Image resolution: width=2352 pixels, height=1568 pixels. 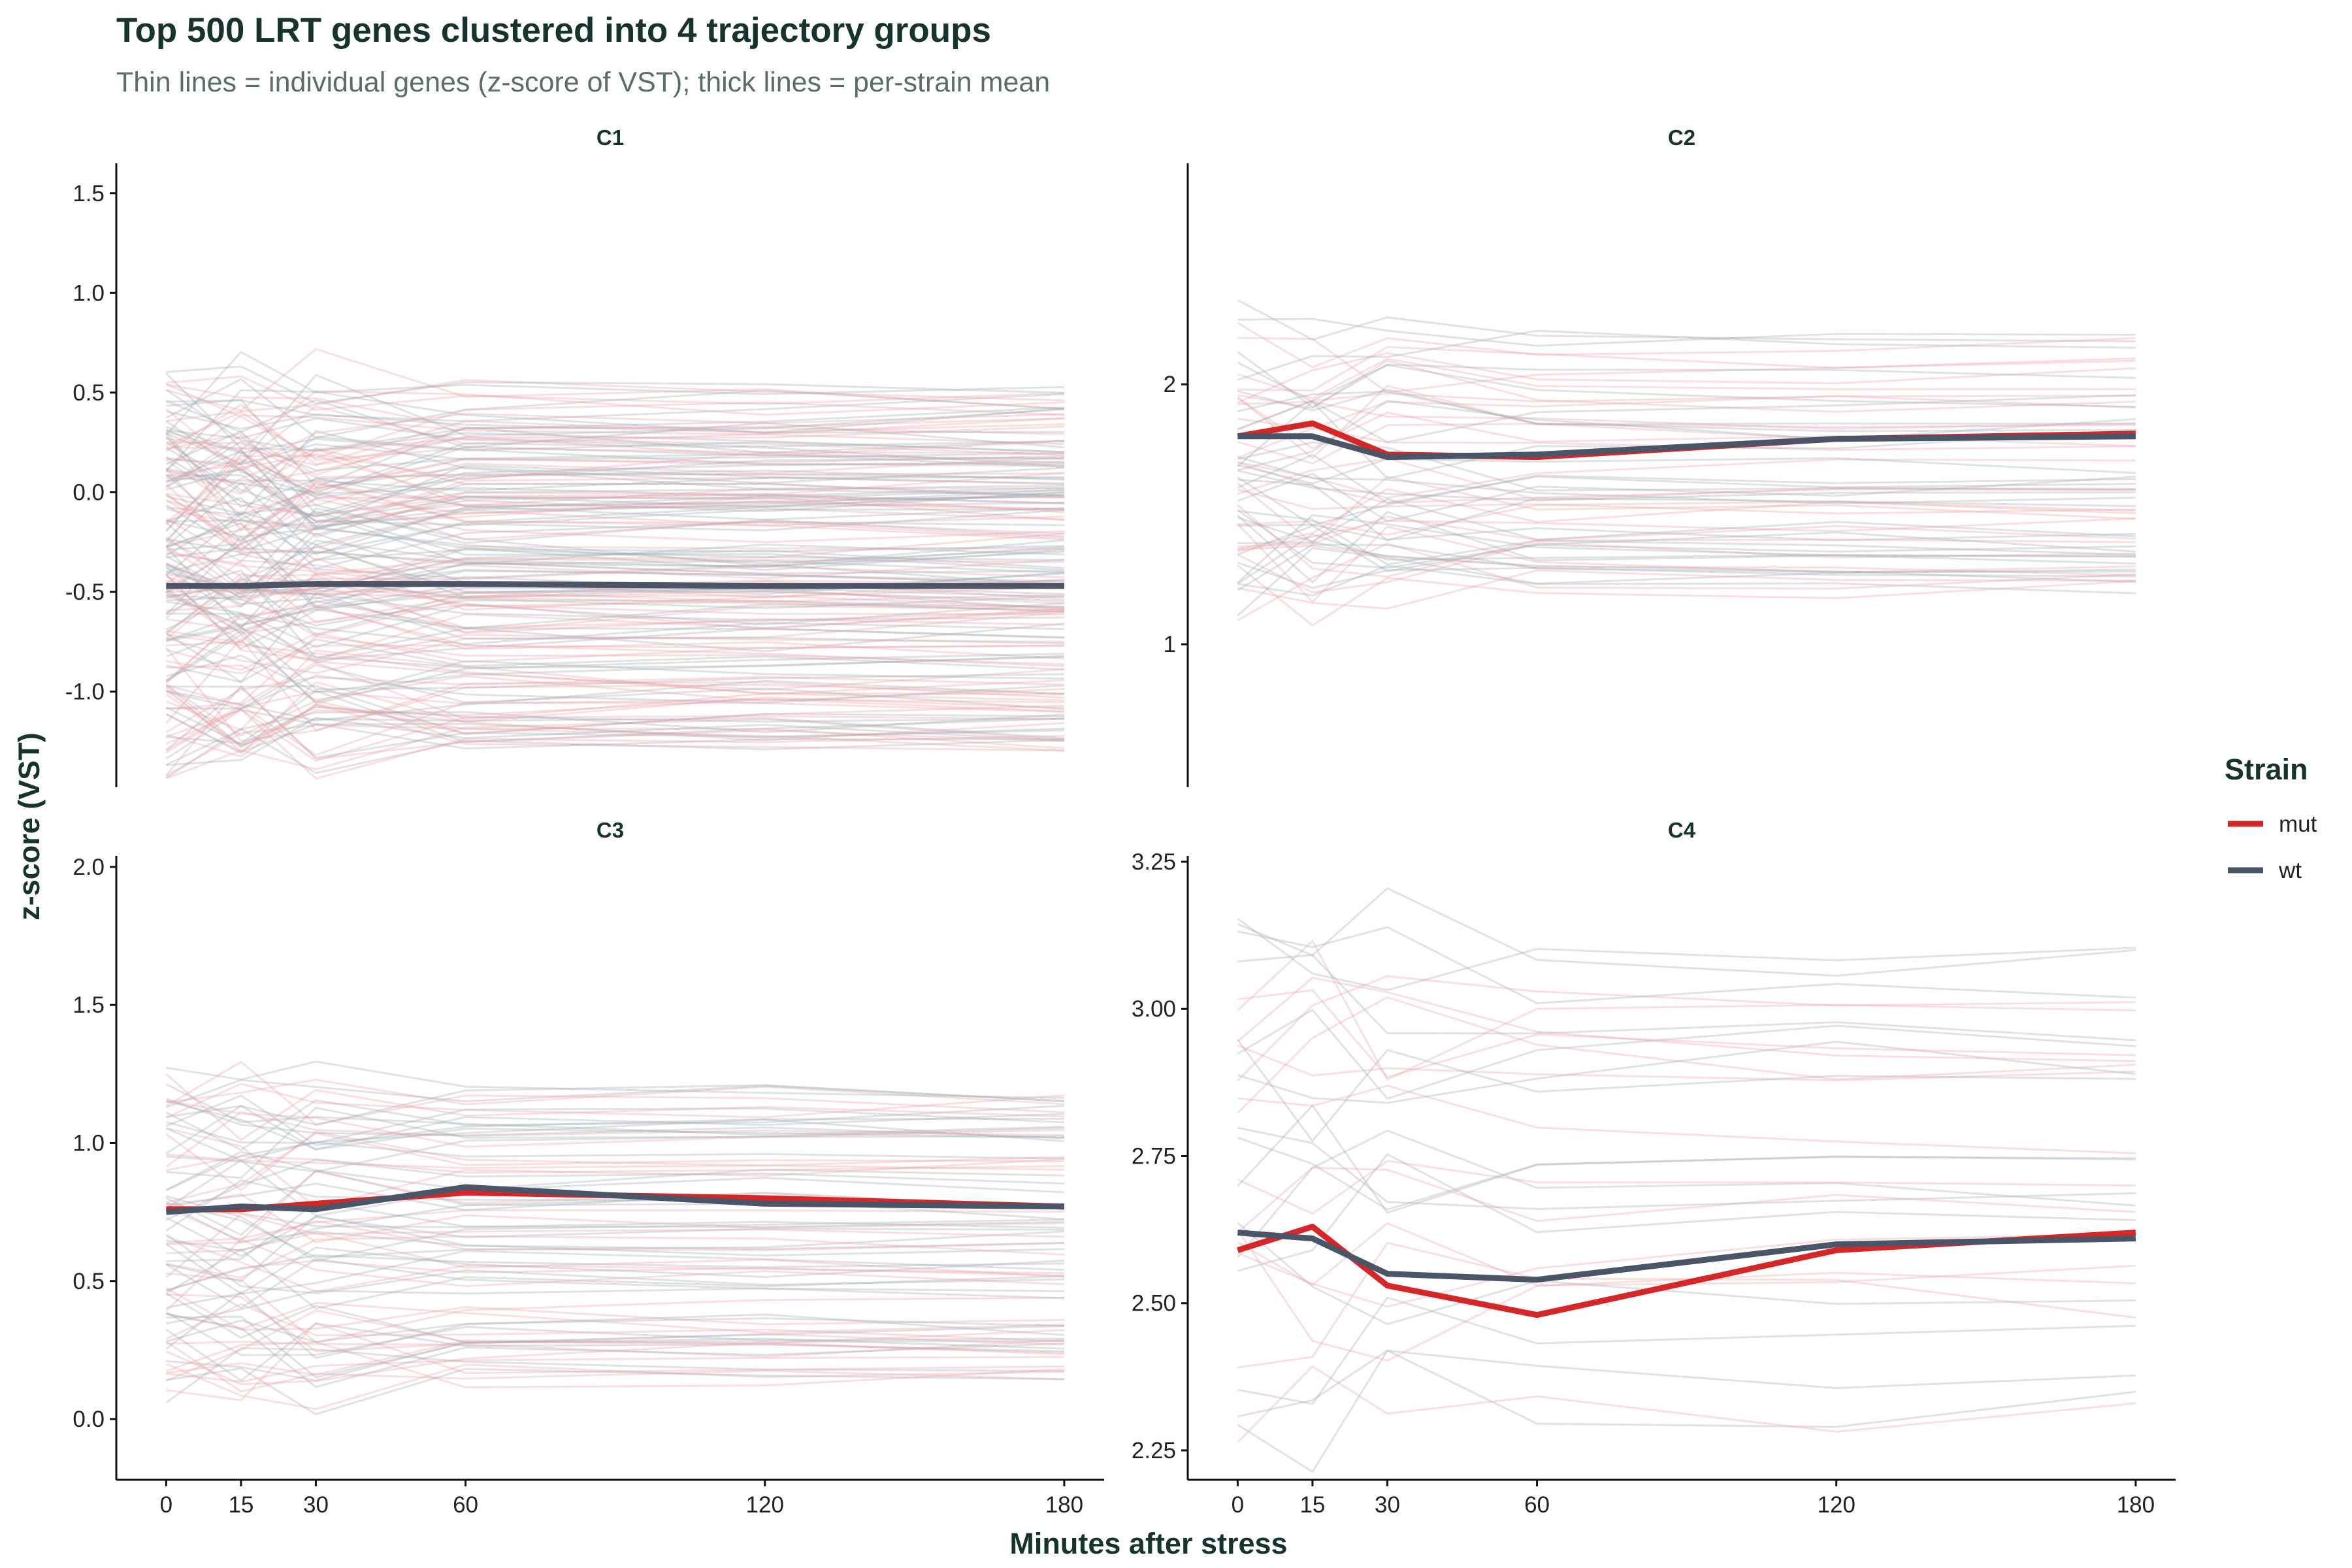 I want to click on x-tick-label: 15, so click(x=240, y=1505).